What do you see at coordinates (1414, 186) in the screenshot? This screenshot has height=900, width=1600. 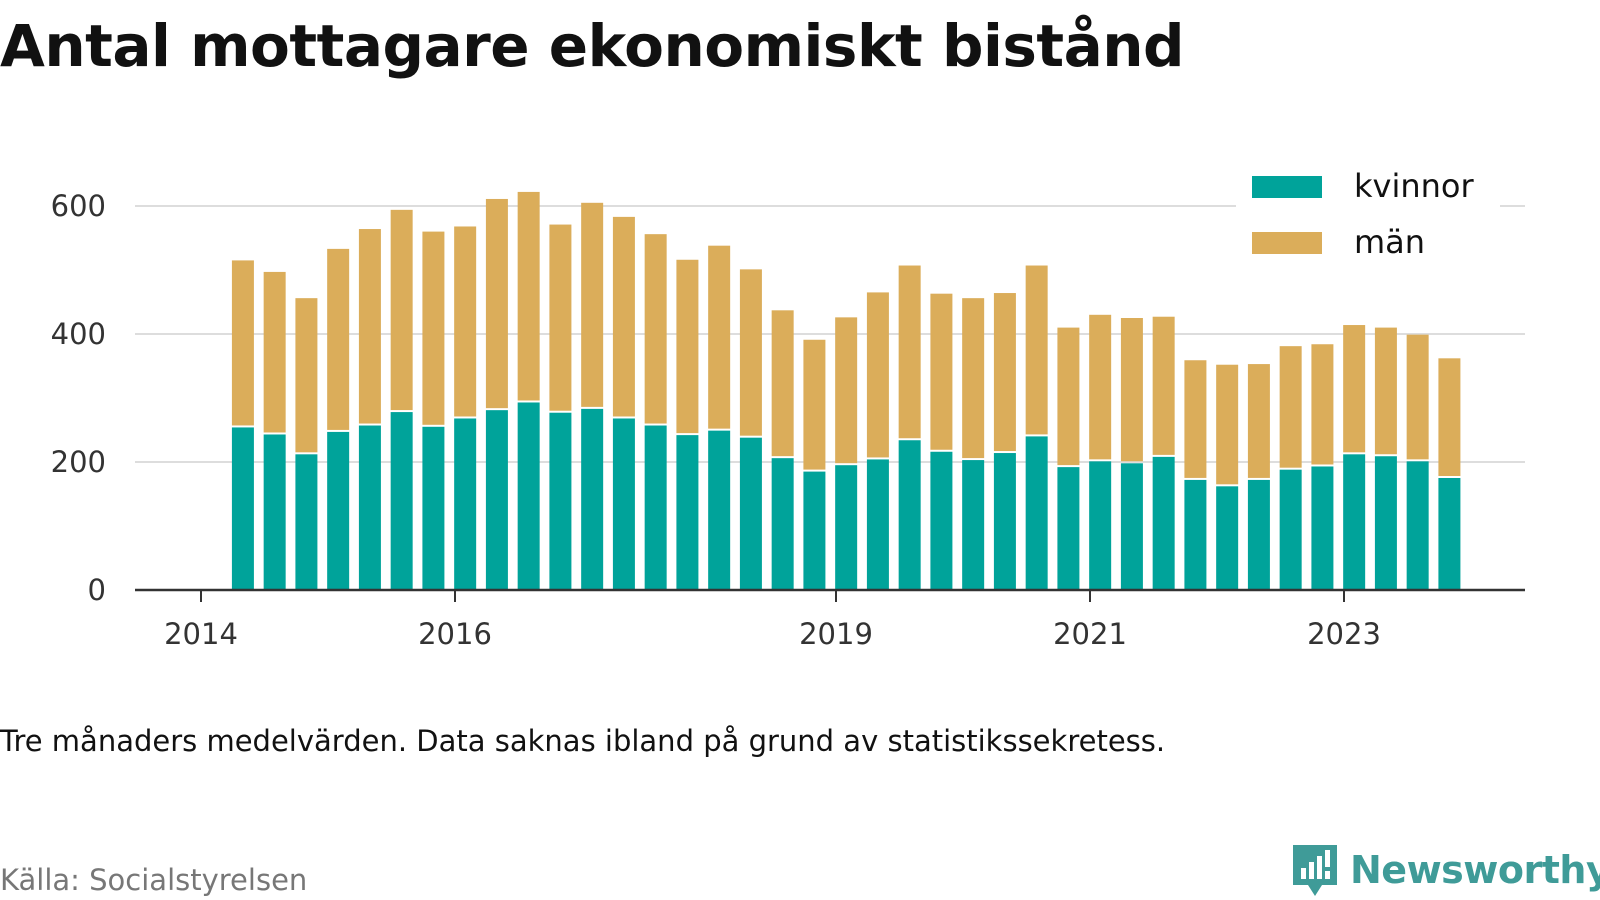 I see `legend-label: kvinnor` at bounding box center [1414, 186].